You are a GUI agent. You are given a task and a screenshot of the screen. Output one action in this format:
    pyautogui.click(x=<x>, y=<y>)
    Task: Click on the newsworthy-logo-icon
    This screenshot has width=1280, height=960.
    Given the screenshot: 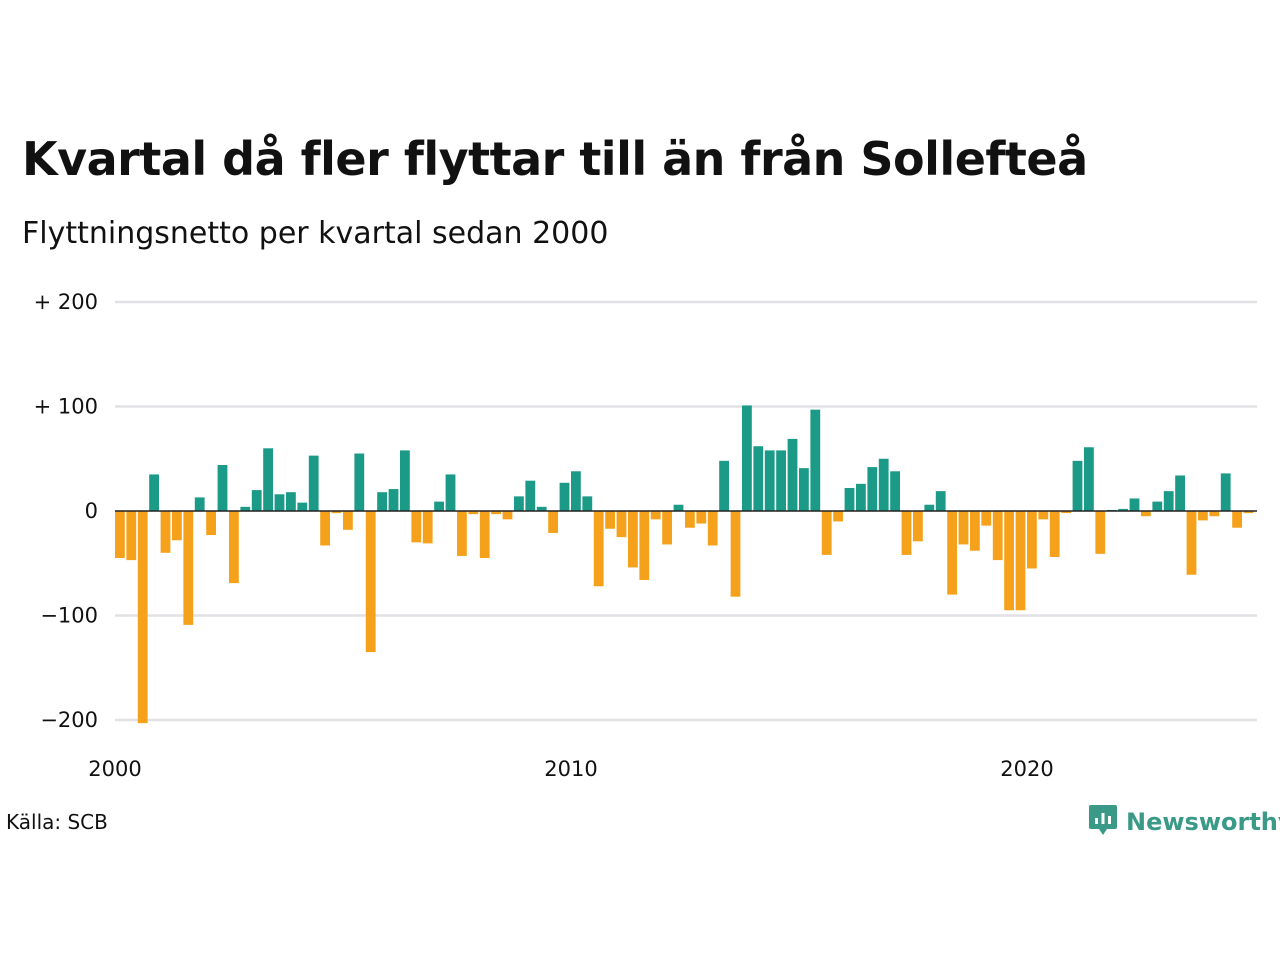 What is the action you would take?
    pyautogui.click(x=1103, y=822)
    